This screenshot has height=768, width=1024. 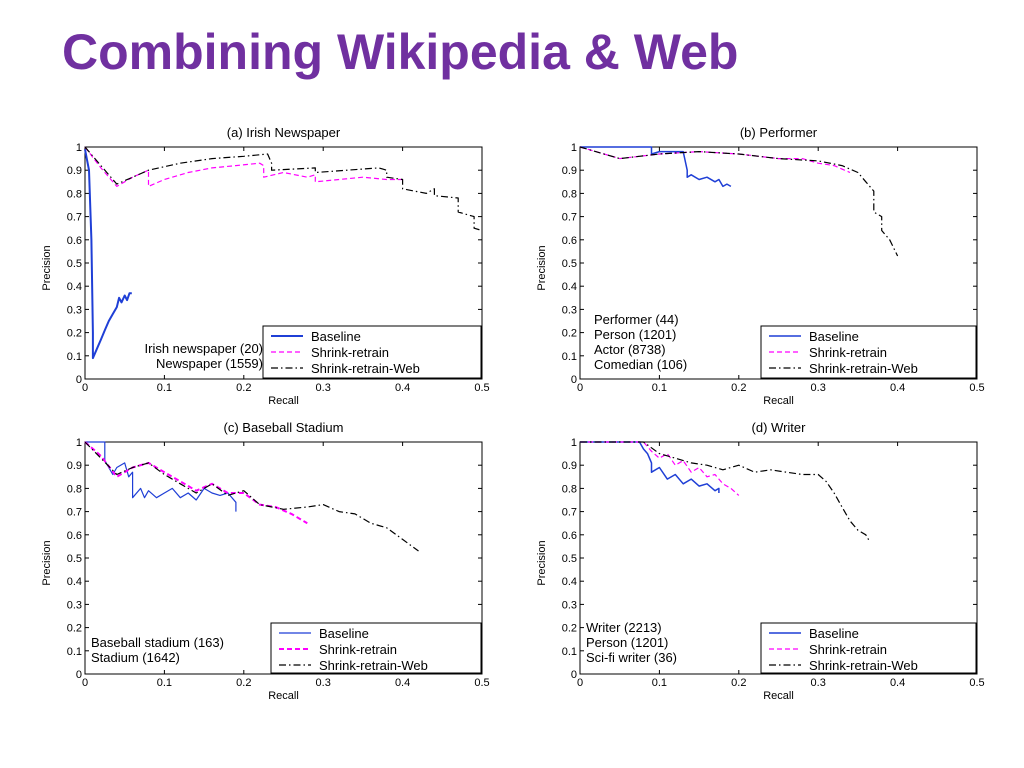 What do you see at coordinates (631, 657) in the screenshot?
I see `annotation-line: Sci-fi writer (36)` at bounding box center [631, 657].